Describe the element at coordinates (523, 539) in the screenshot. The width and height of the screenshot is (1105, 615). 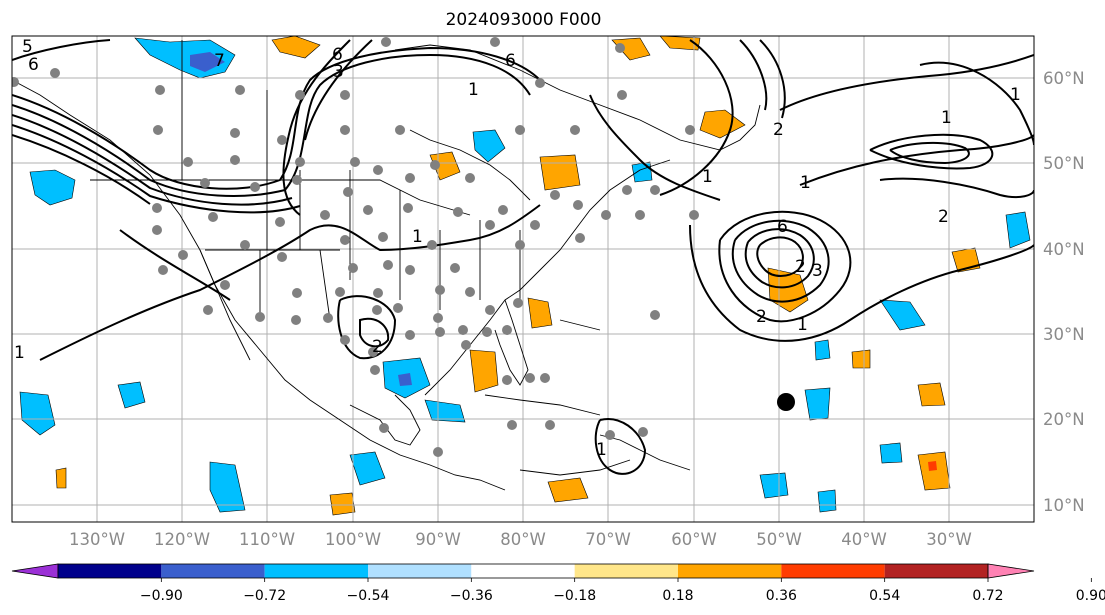
I see `lon-label: 80°W` at that location.